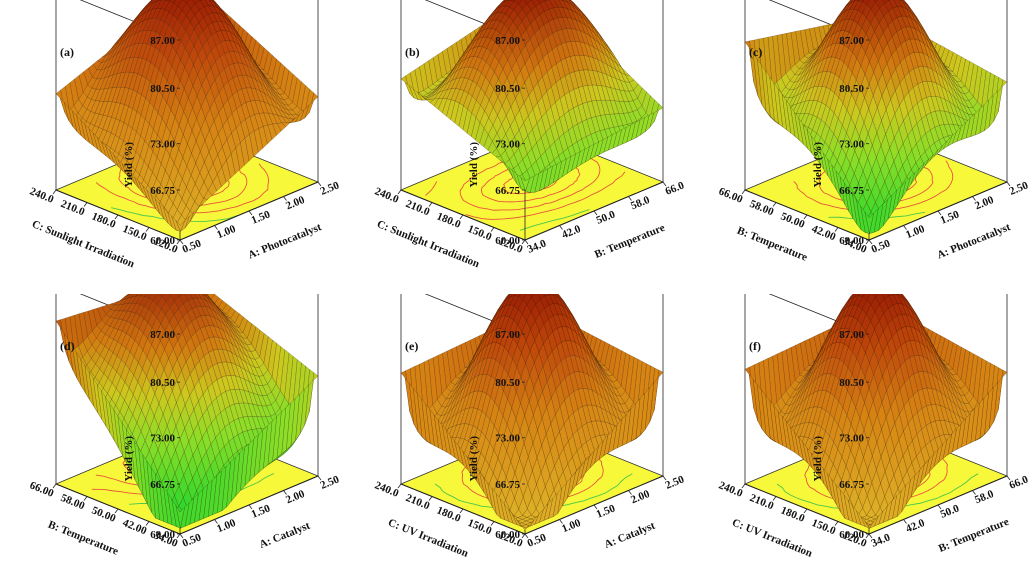 Image resolution: width=1034 pixels, height=587 pixels. Describe the element at coordinates (545, 195) in the screenshot. I see `contour-line` at that location.